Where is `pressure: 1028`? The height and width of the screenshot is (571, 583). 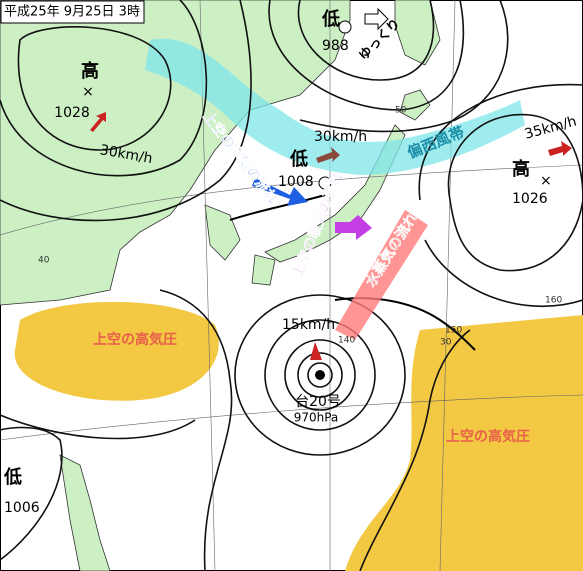
pressure: 1028 is located at coordinates (72, 113).